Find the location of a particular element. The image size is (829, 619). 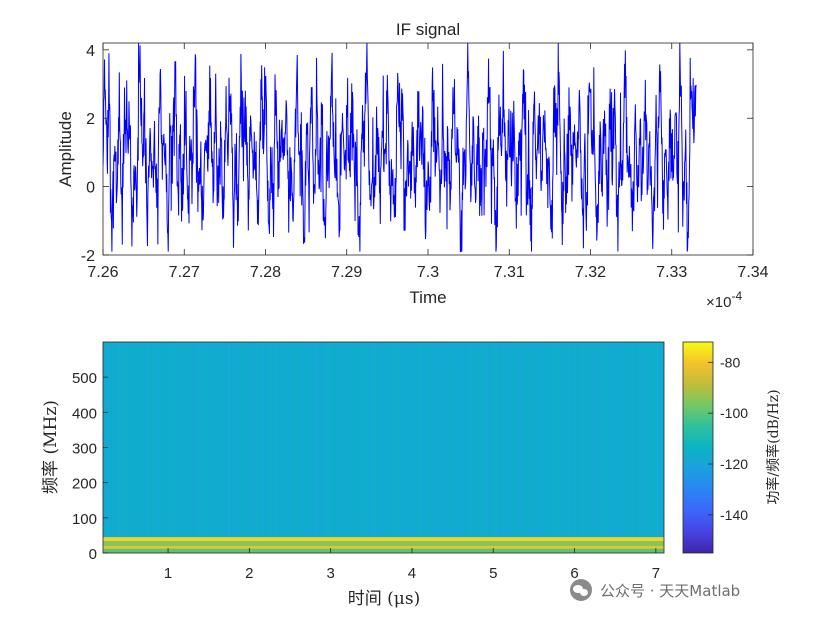

top-y-tick-label: 2 is located at coordinates (90, 119).